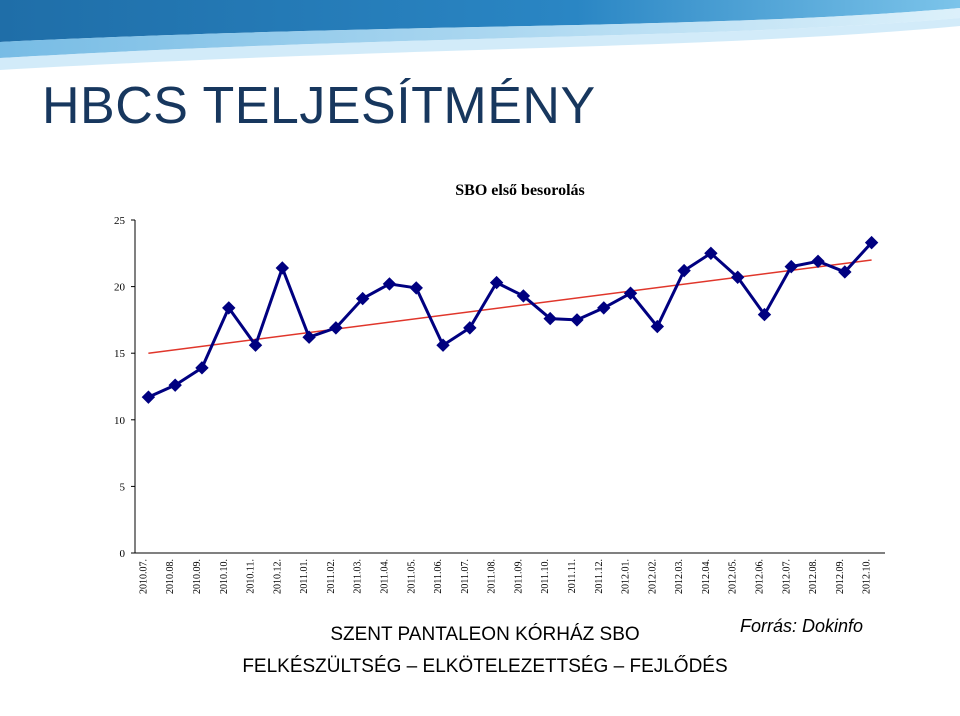 This screenshot has height=716, width=960. What do you see at coordinates (123, 487) in the screenshot?
I see `y-tick-label: 5` at bounding box center [123, 487].